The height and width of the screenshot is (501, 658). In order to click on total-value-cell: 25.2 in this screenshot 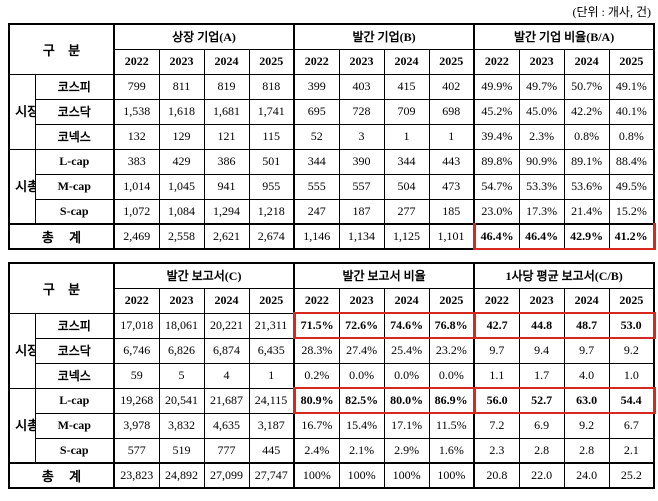, I will do `click(631, 475)`.